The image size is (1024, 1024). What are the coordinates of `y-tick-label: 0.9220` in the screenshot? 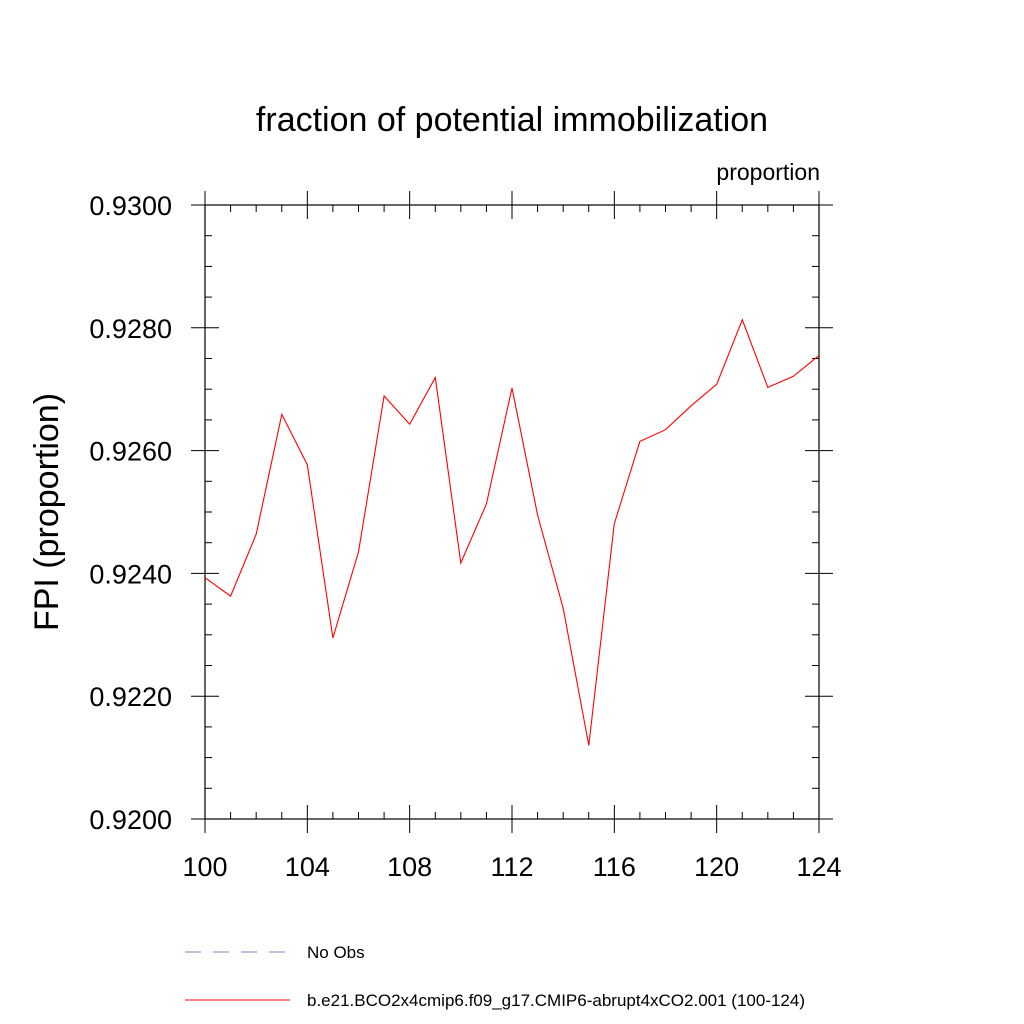 It's located at (130, 697).